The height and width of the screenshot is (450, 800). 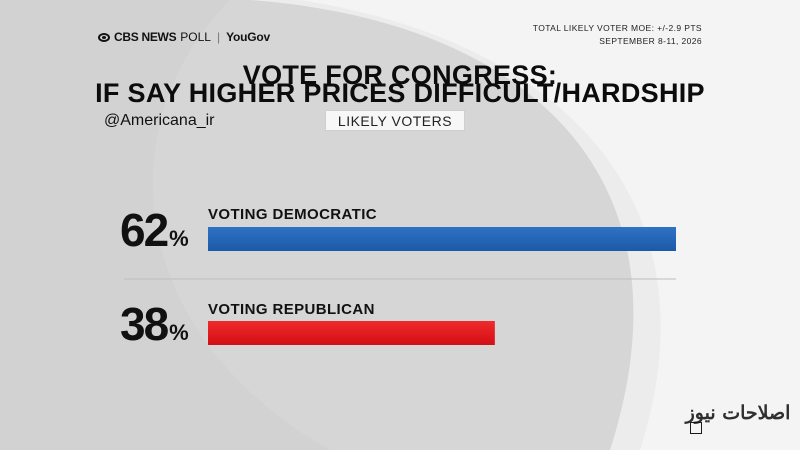 What do you see at coordinates (144, 324) in the screenshot?
I see `value-number-republican: 38` at bounding box center [144, 324].